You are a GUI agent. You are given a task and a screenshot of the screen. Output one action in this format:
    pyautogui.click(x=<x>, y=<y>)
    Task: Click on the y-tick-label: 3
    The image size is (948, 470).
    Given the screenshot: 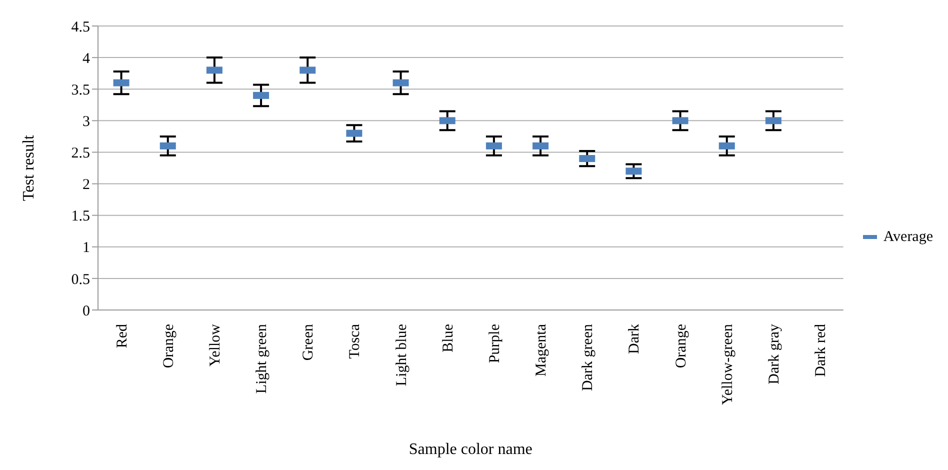 What is the action you would take?
    pyautogui.click(x=86, y=122)
    